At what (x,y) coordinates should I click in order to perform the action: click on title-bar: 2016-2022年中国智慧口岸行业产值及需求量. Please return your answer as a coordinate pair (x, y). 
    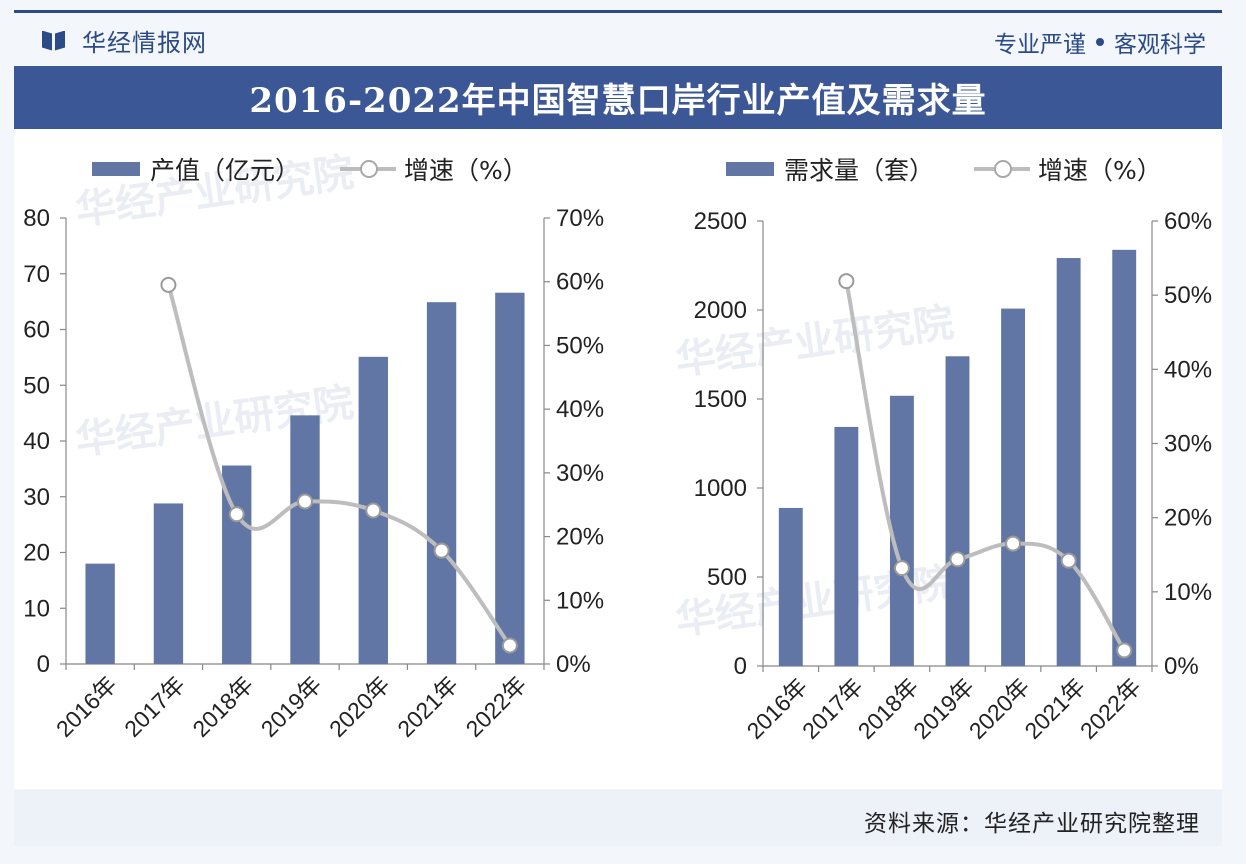
    Looking at the image, I should click on (618, 97).